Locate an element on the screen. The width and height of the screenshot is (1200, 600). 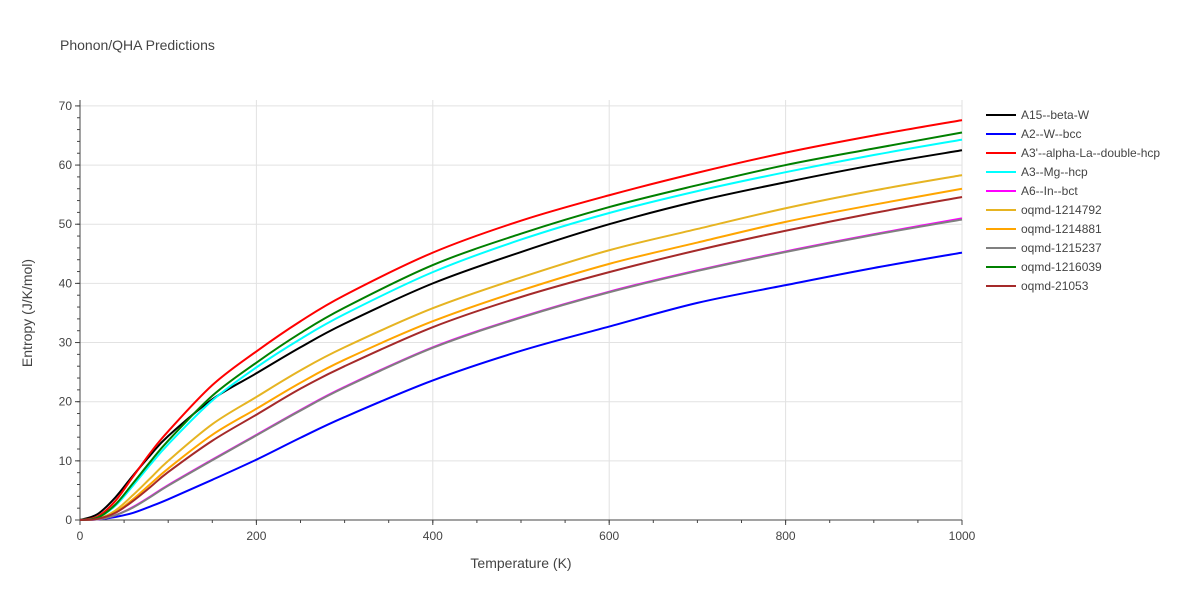
y-axis-ticks: 0 10 20 30 40 50 60 70 is located at coordinates (69, 313).